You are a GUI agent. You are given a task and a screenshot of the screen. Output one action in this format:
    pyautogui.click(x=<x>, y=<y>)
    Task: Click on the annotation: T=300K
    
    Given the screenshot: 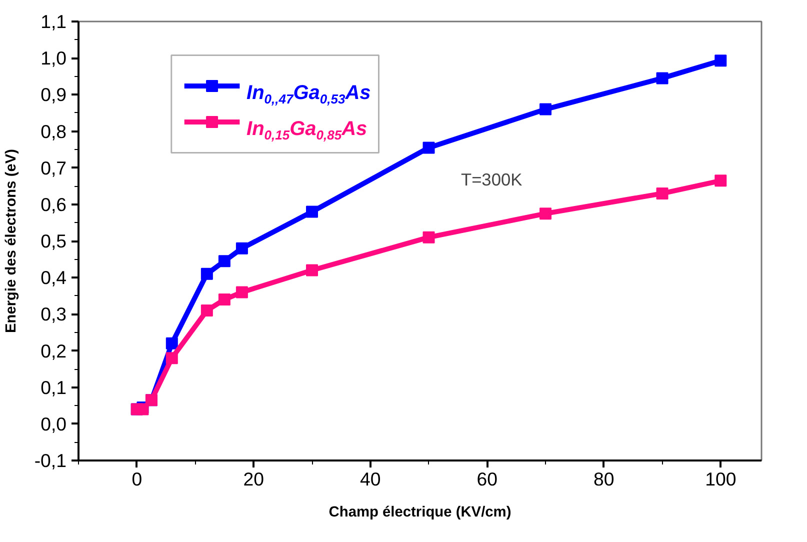 What is the action you would take?
    pyautogui.click(x=491, y=180)
    